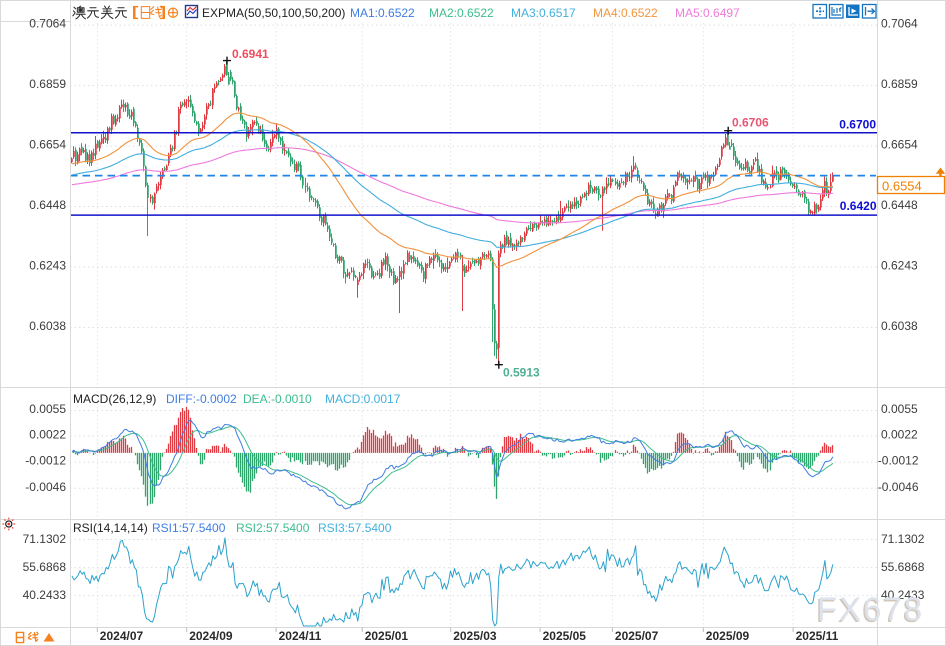 The width and height of the screenshot is (946, 646). What do you see at coordinates (625, 13) in the screenshot?
I see `svg-text: MA4:0.6522` at bounding box center [625, 13].